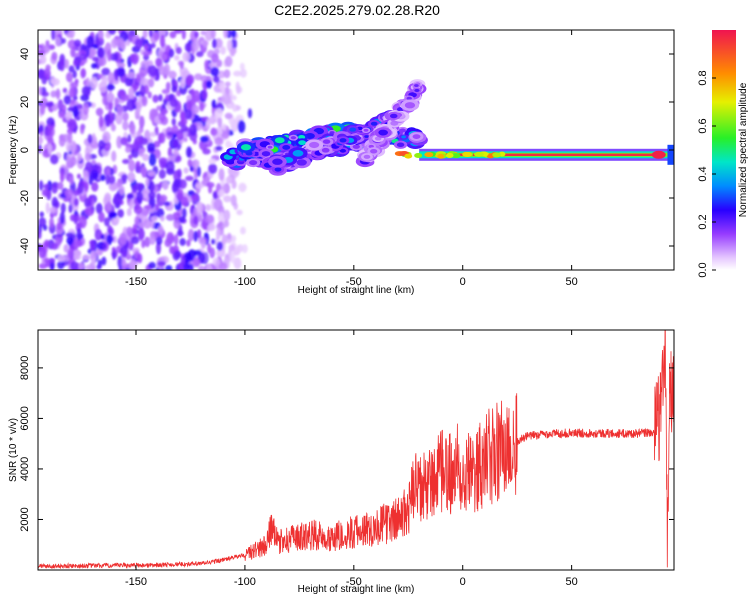 The width and height of the screenshot is (750, 600). I want to click on spectrogram-signal-layer, so click(447, 127).